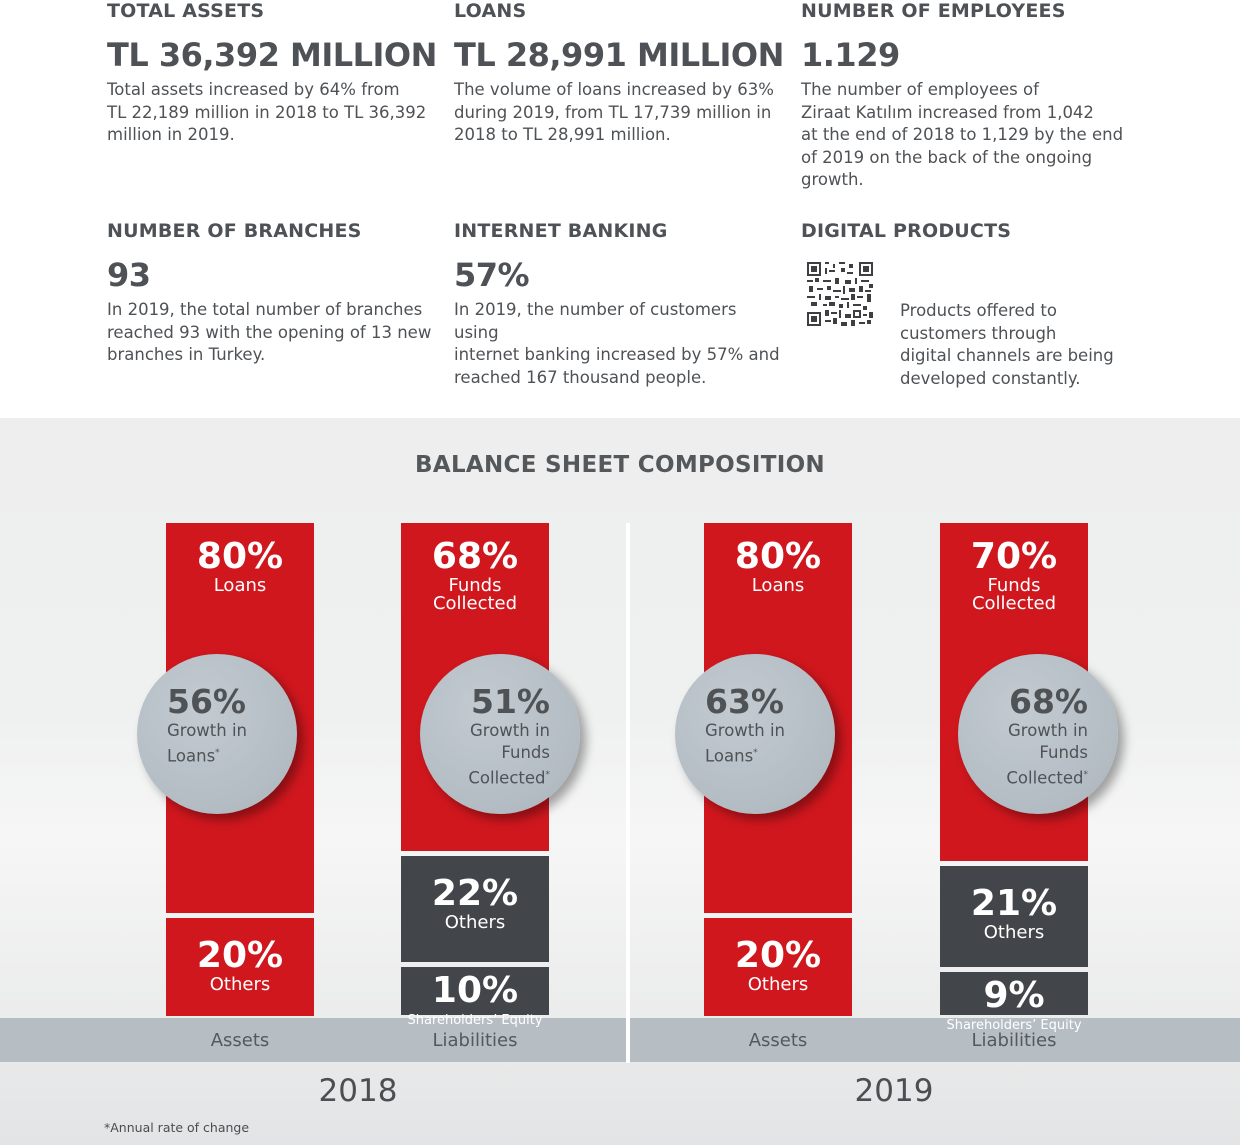 This screenshot has width=1240, height=1145. I want to click on desc-line: during 2019, from TL 17,739 million in, so click(613, 112).